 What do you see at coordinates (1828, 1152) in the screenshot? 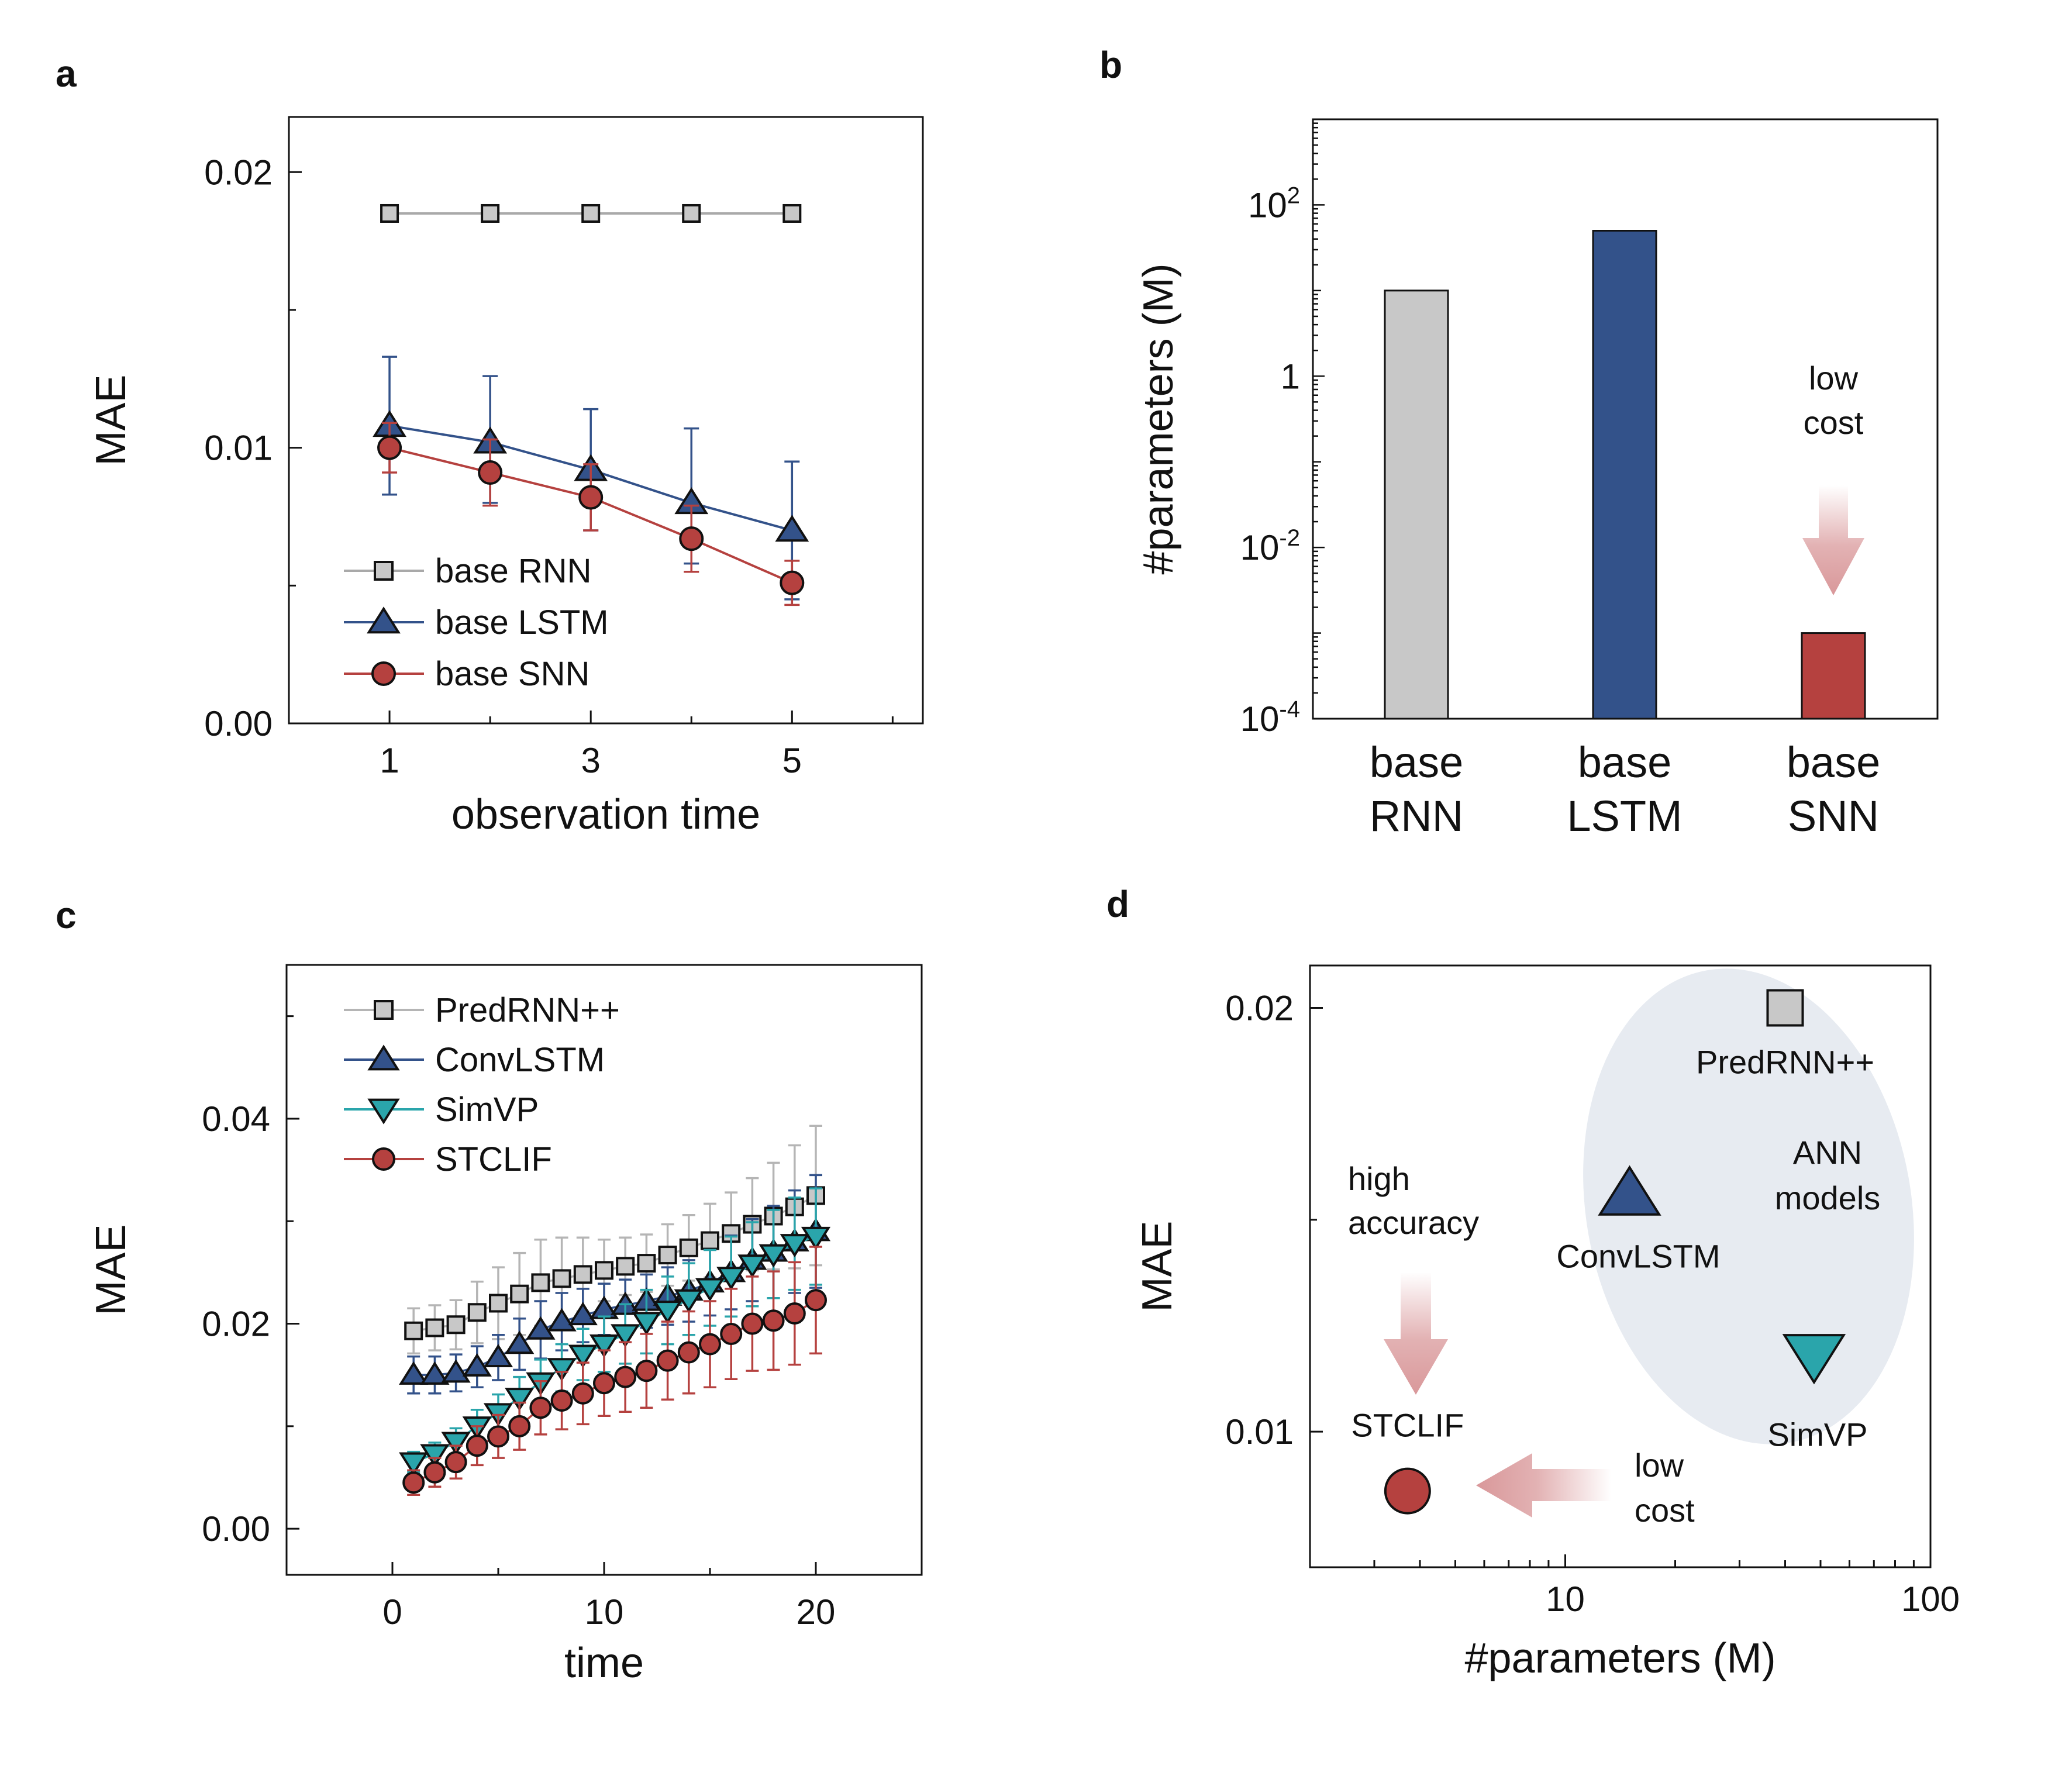
I see `region-label-ann: ANN` at bounding box center [1828, 1152].